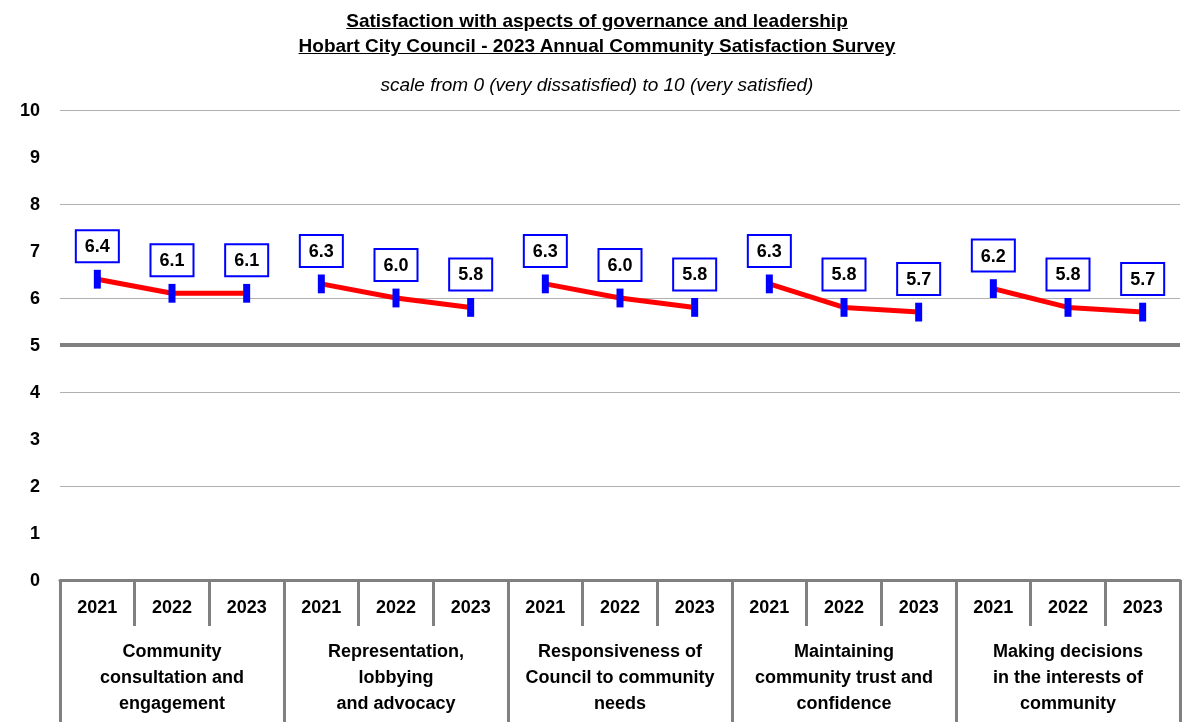  Describe the element at coordinates (172, 677) in the screenshot. I see `text: Community consultation and engagement` at that location.